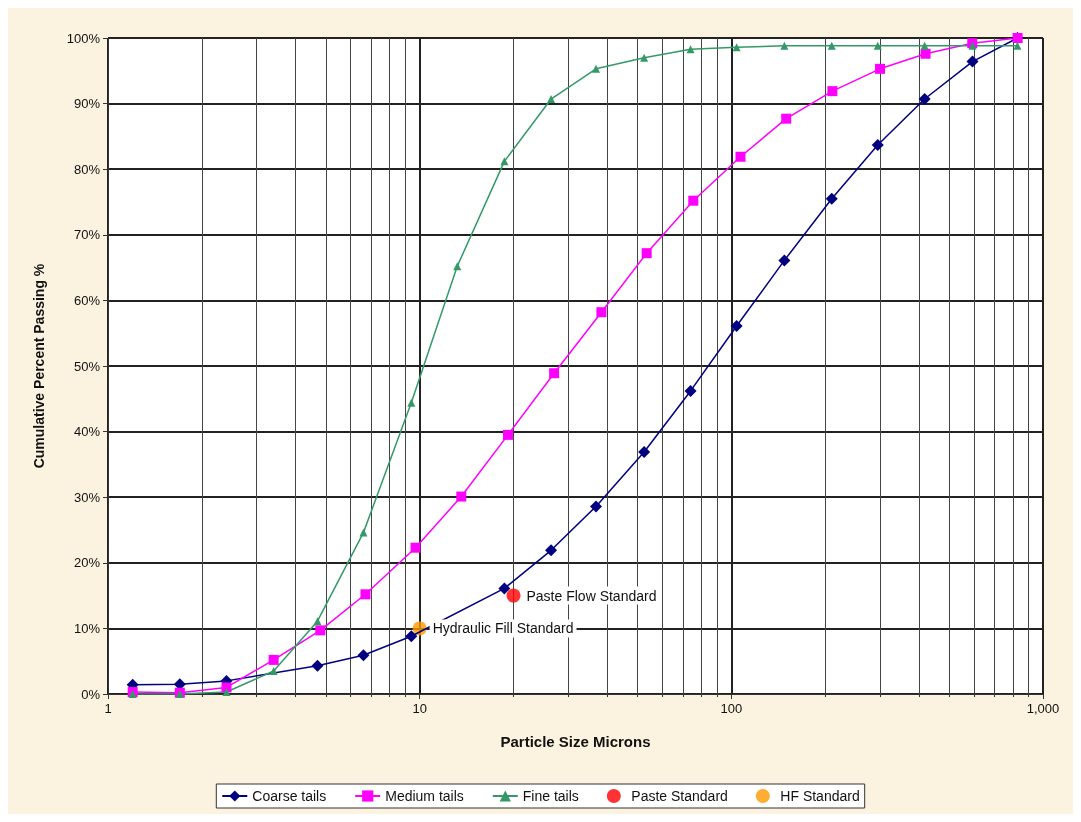 The height and width of the screenshot is (822, 1081). What do you see at coordinates (87, 563) in the screenshot?
I see `y-tick-label: 20%` at bounding box center [87, 563].